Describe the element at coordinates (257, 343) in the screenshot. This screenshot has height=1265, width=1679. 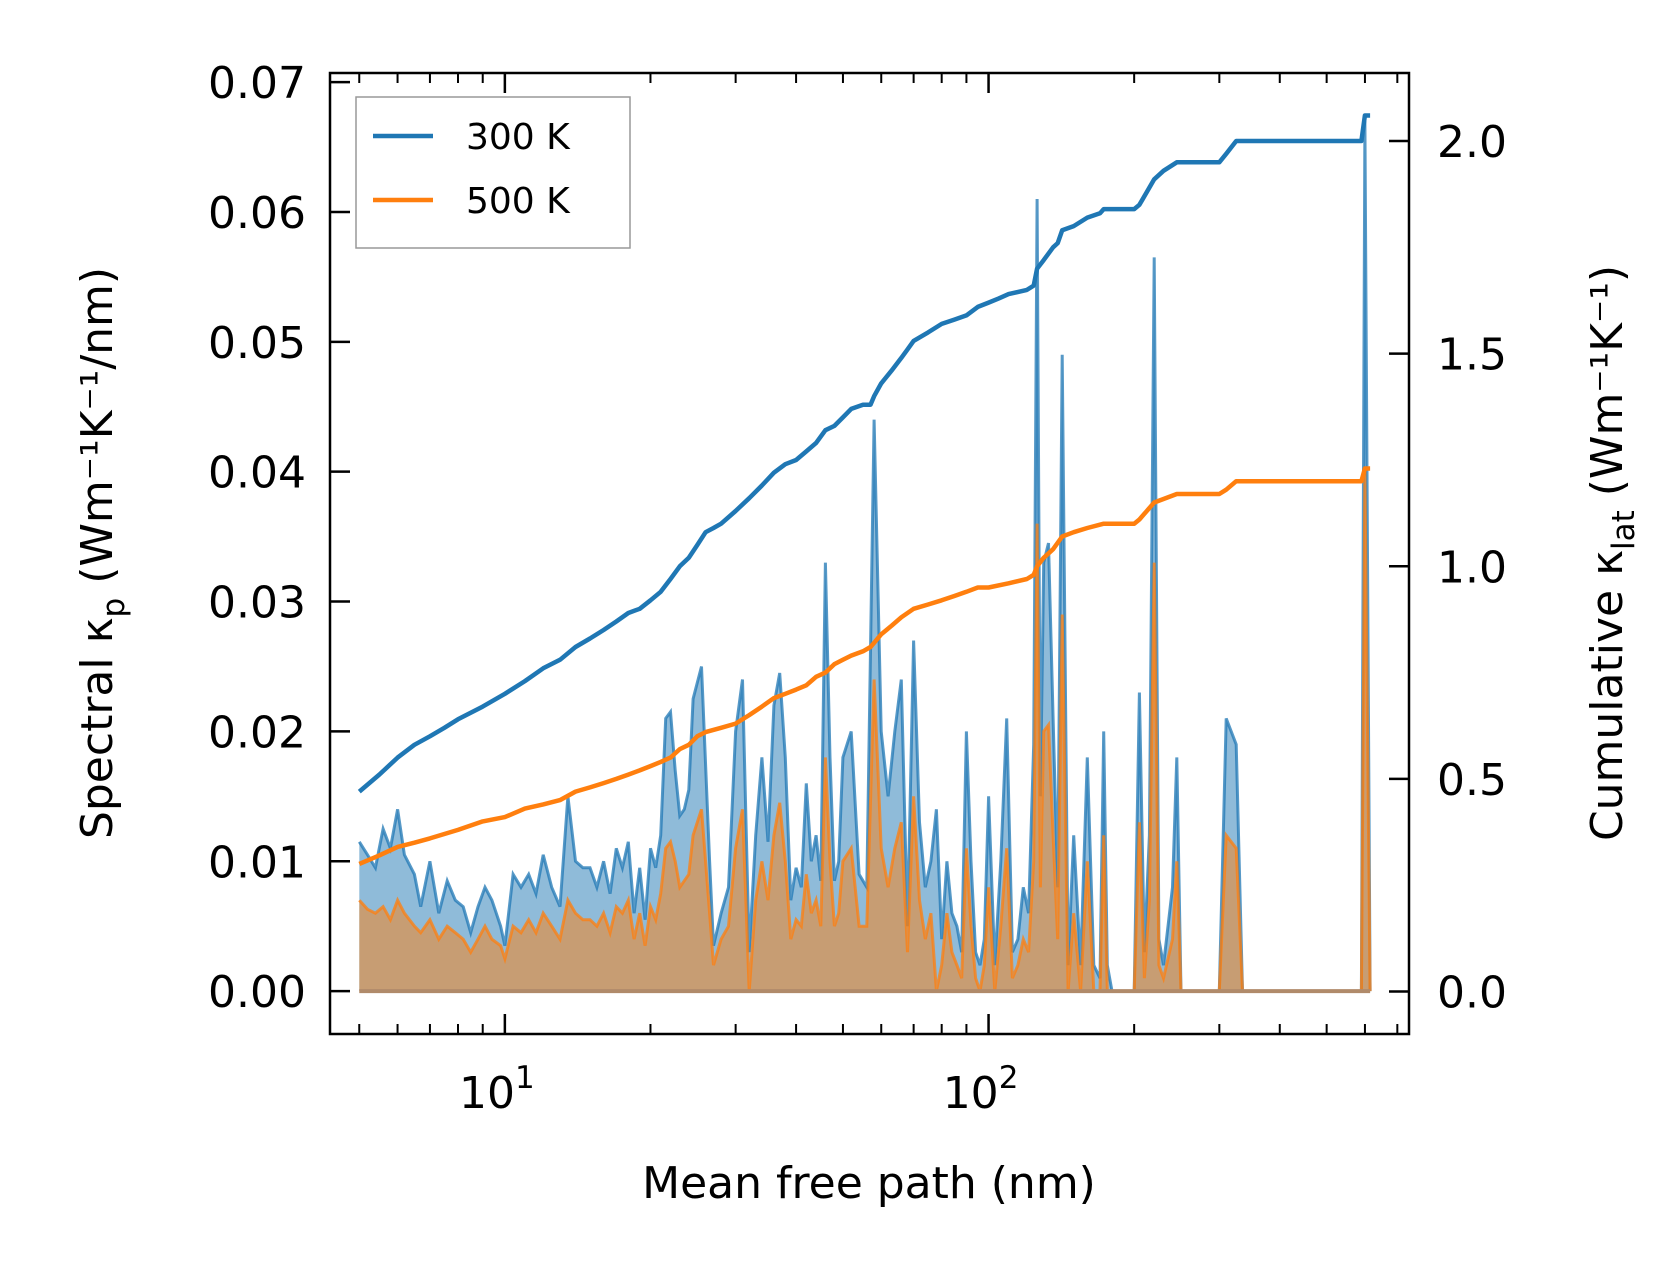
I see `y-left-tick-label: 0.05` at that location.